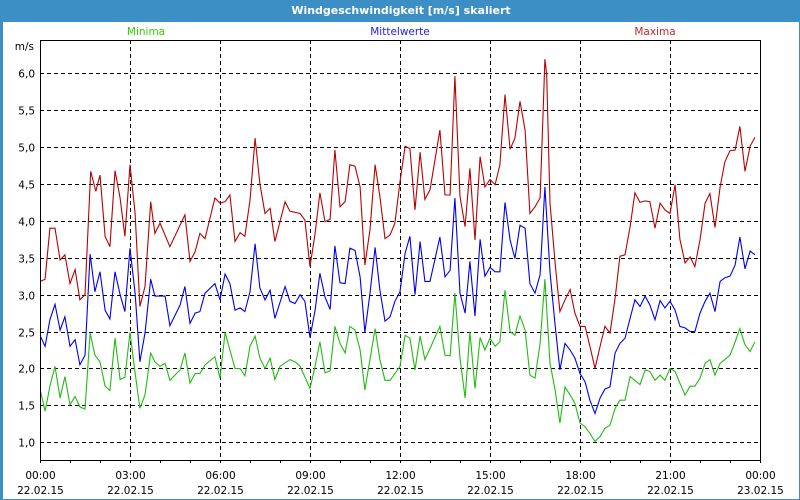 The image size is (800, 500). What do you see at coordinates (220, 476) in the screenshot?
I see `x-tick-time-label: 06:00` at bounding box center [220, 476].